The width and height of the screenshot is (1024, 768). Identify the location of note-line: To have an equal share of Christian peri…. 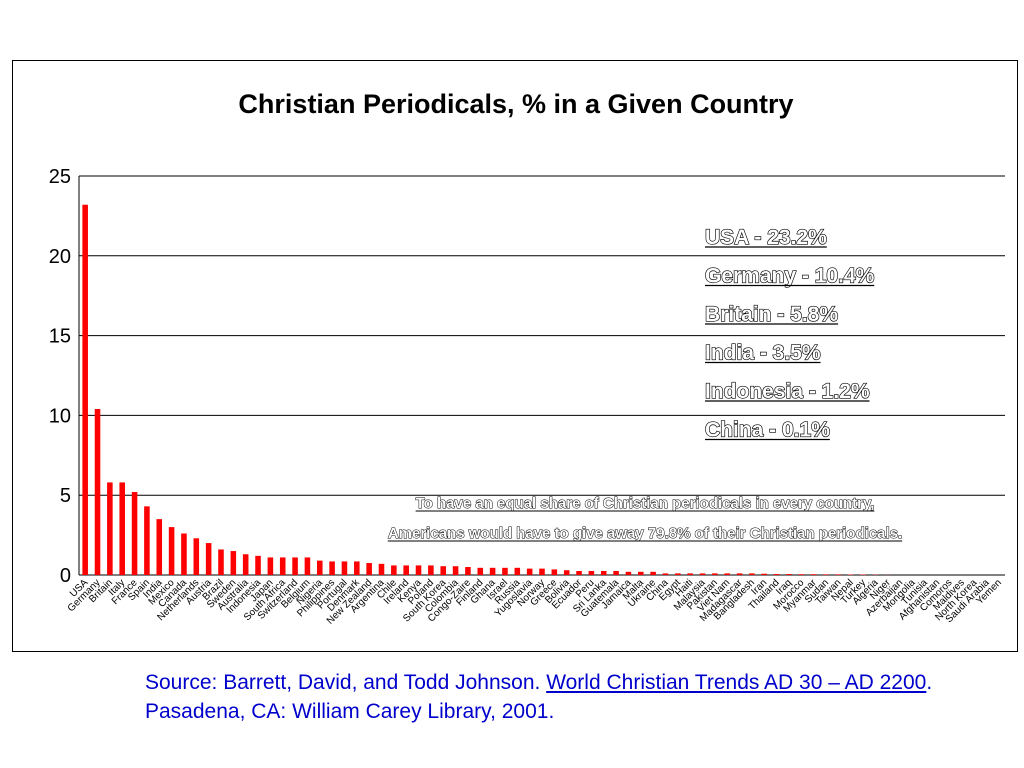
(645, 503).